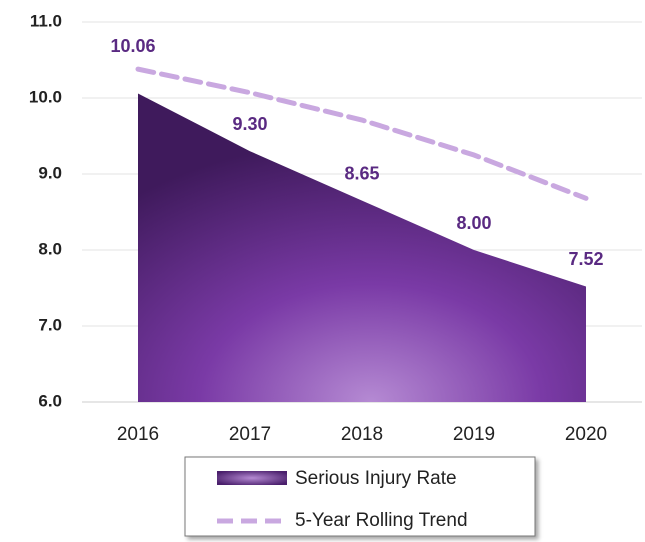 The height and width of the screenshot is (542, 645). I want to click on x-tick-label: 2016, so click(138, 434).